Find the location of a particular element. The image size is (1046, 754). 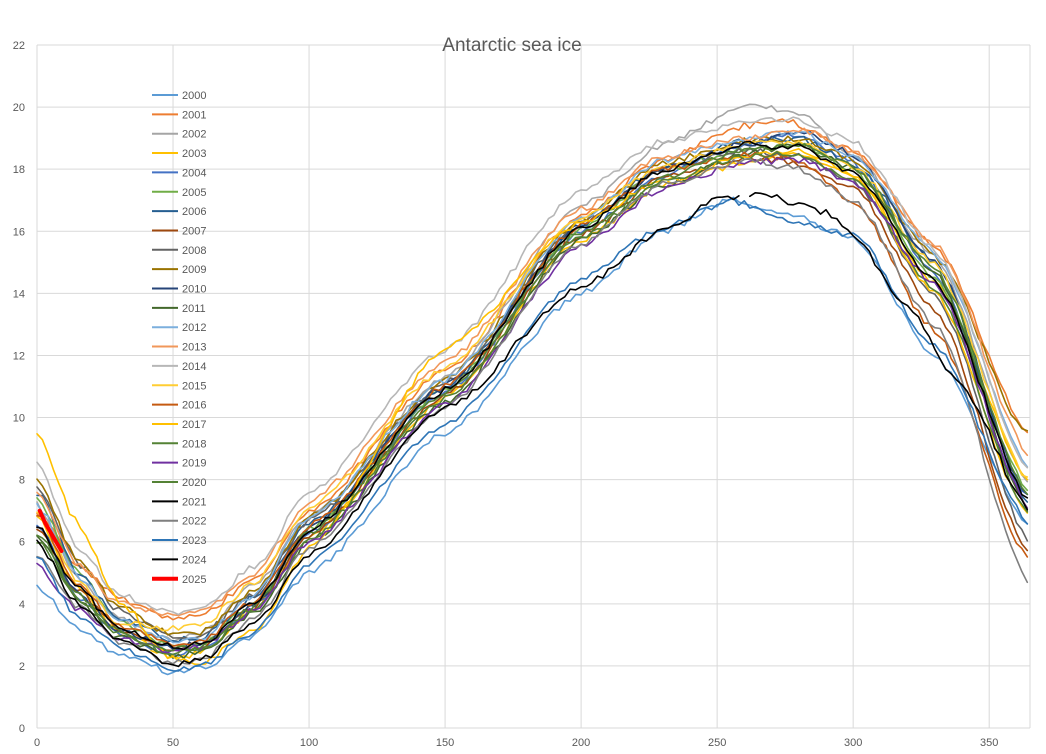

y-tick-label: 6 is located at coordinates (22, 543).